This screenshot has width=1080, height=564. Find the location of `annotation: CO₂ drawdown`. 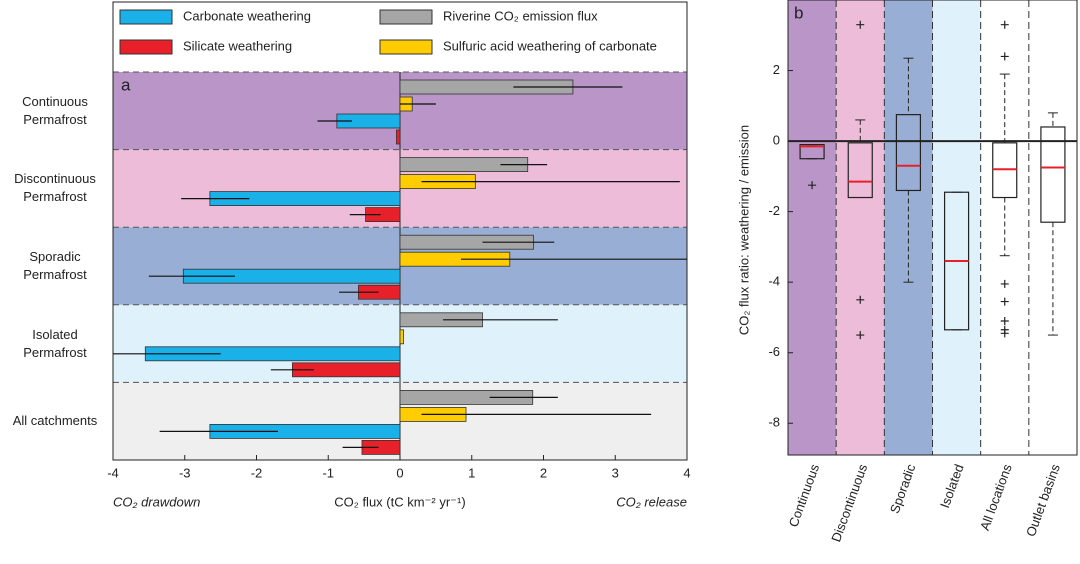

annotation: CO₂ drawdown is located at coordinates (156, 501).